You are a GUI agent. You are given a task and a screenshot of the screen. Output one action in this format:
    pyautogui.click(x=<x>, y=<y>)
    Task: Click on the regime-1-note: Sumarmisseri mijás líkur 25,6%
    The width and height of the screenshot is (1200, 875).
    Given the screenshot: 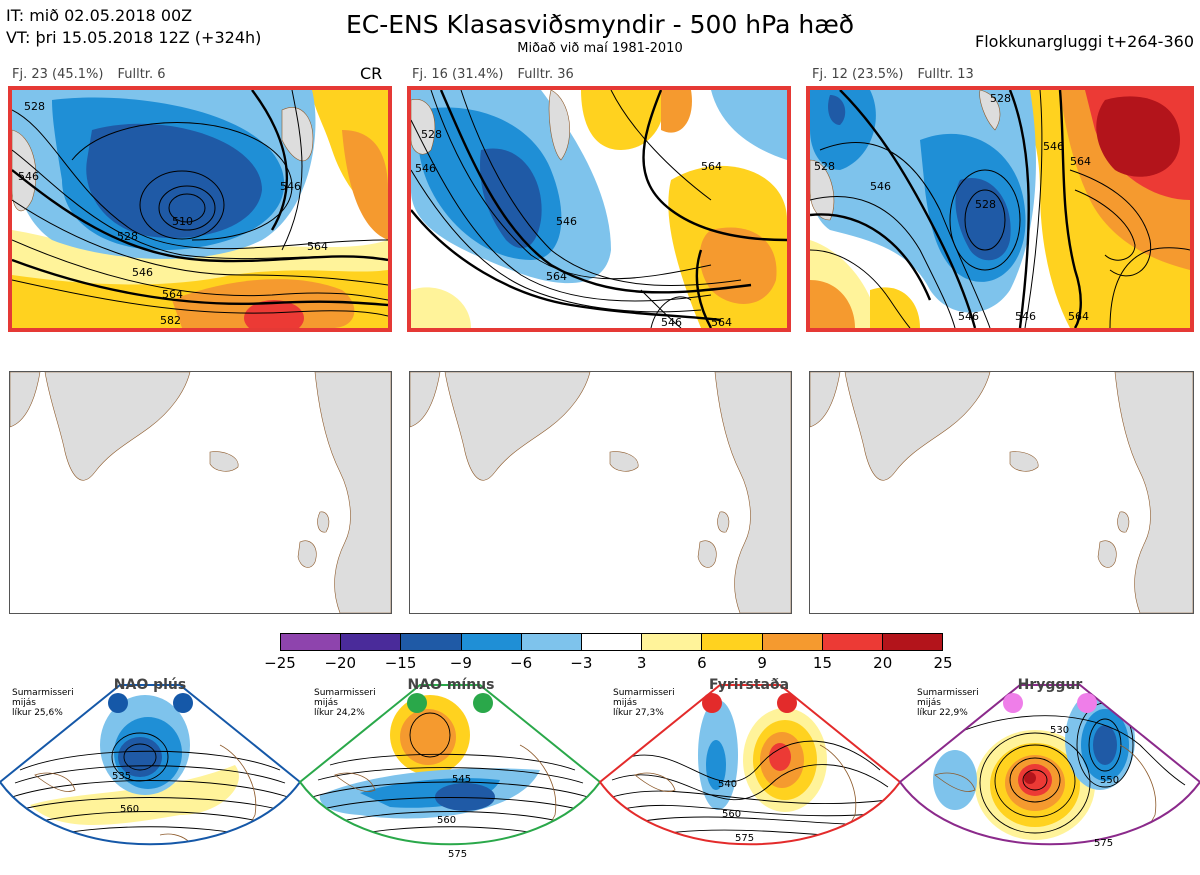 What is the action you would take?
    pyautogui.click(x=43, y=703)
    